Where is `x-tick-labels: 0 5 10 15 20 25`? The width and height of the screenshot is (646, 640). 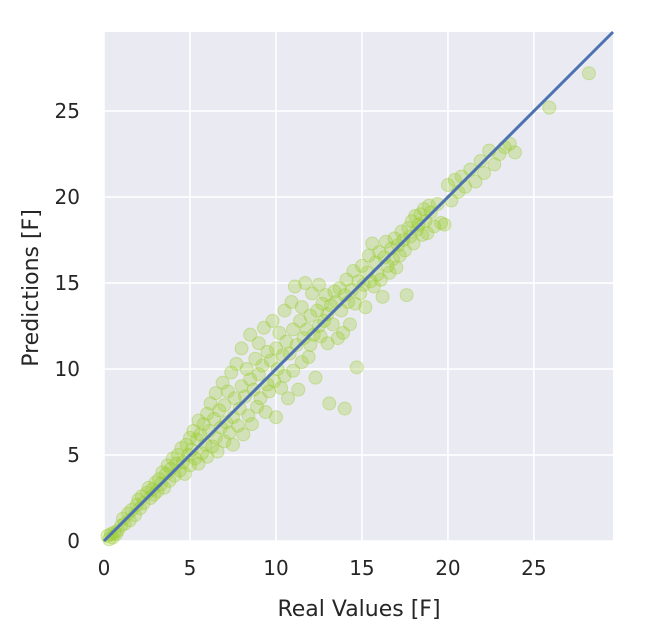
x-tick-labels: 0 5 10 15 20 25 is located at coordinates (322, 568).